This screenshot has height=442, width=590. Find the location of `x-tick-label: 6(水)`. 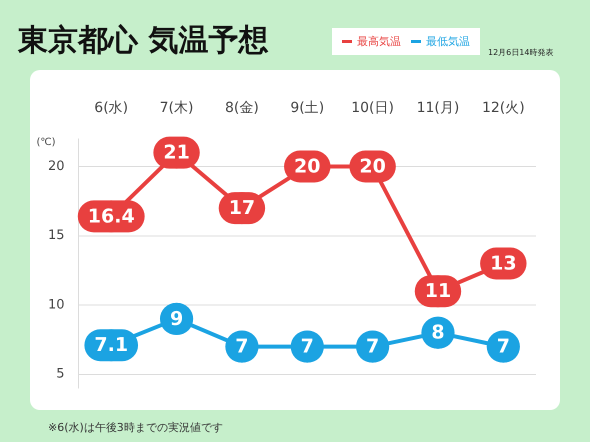

x-tick-label: 6(水) is located at coordinates (111, 108).